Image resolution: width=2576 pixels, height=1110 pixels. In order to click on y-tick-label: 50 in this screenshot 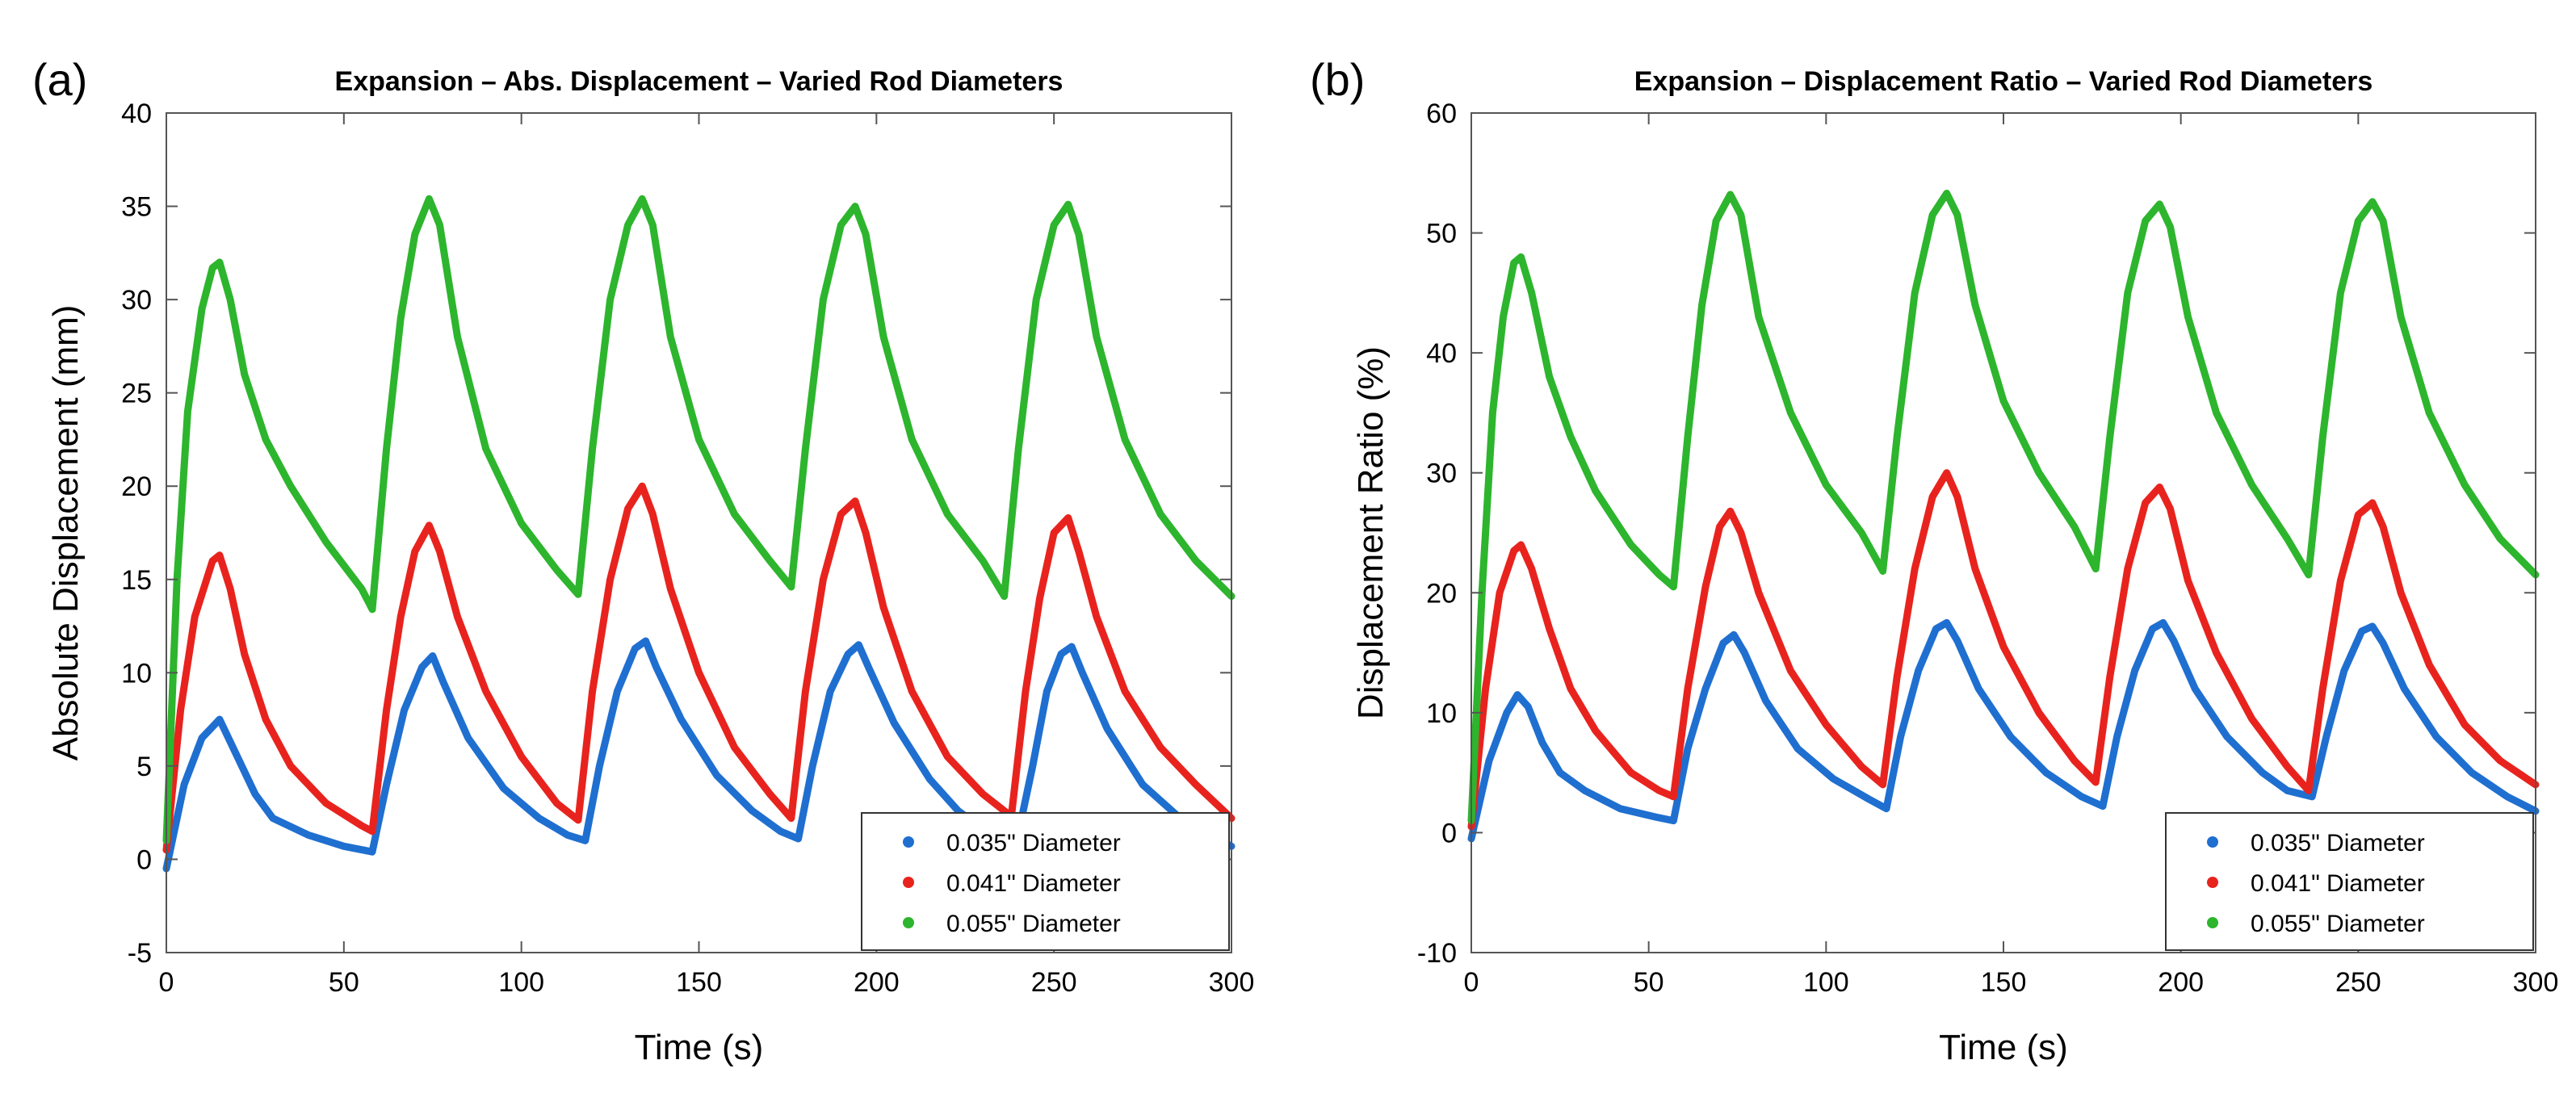, I will do `click(1441, 234)`.